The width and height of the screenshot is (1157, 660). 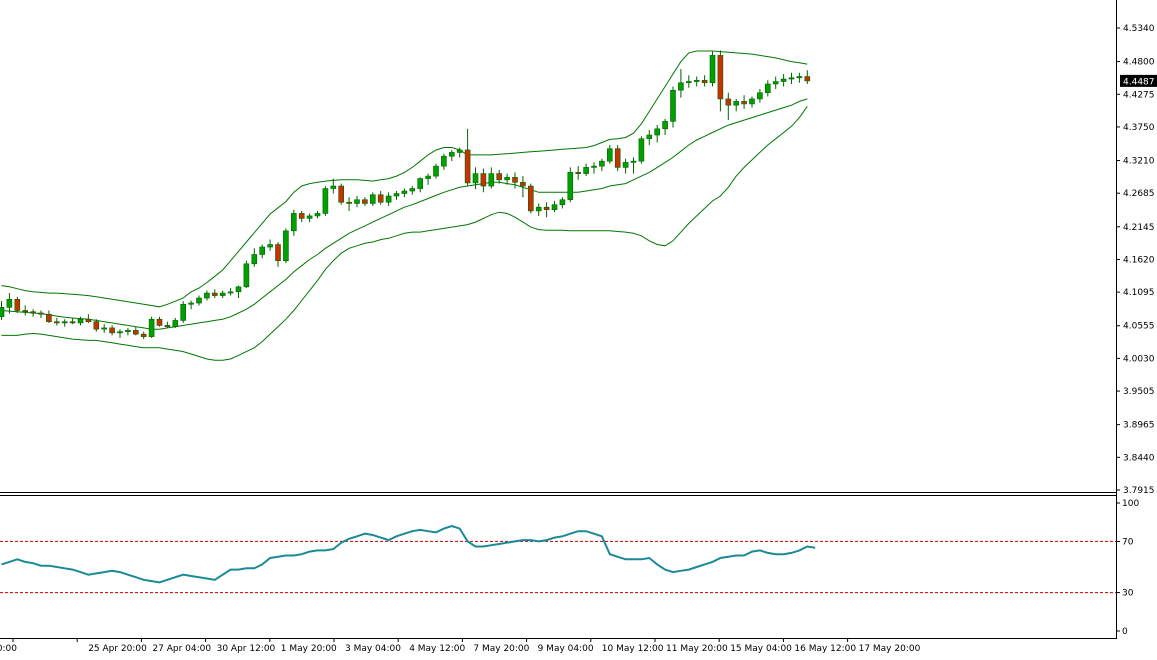 What do you see at coordinates (1139, 458) in the screenshot?
I see `price-tick-label: 3.8440` at bounding box center [1139, 458].